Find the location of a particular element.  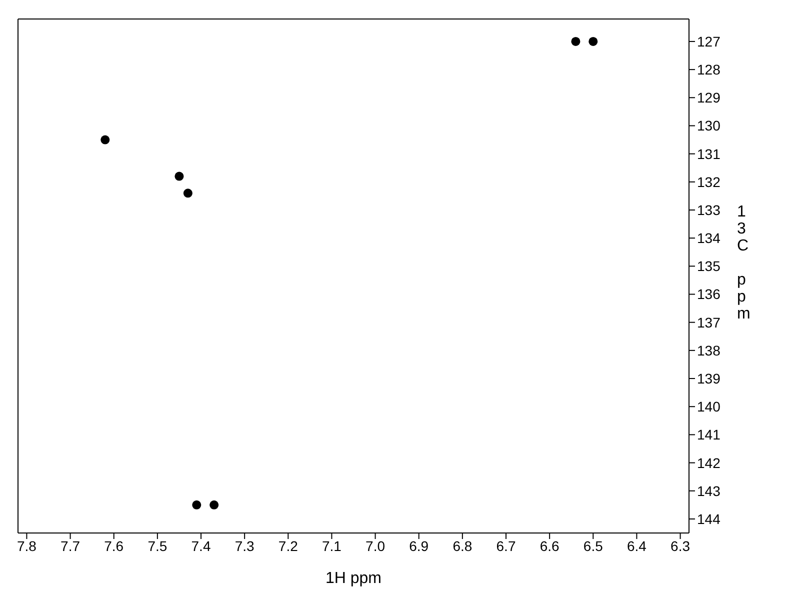

y-tick-label: 130 is located at coordinates (709, 126).